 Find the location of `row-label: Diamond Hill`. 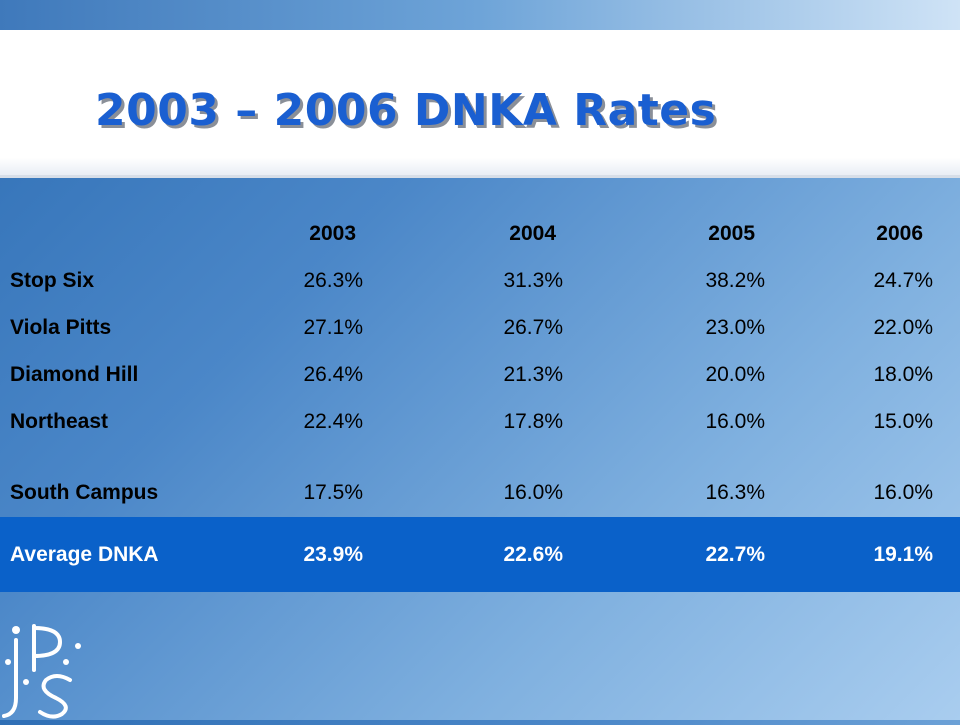

row-label: Diamond Hill is located at coordinates (74, 374).